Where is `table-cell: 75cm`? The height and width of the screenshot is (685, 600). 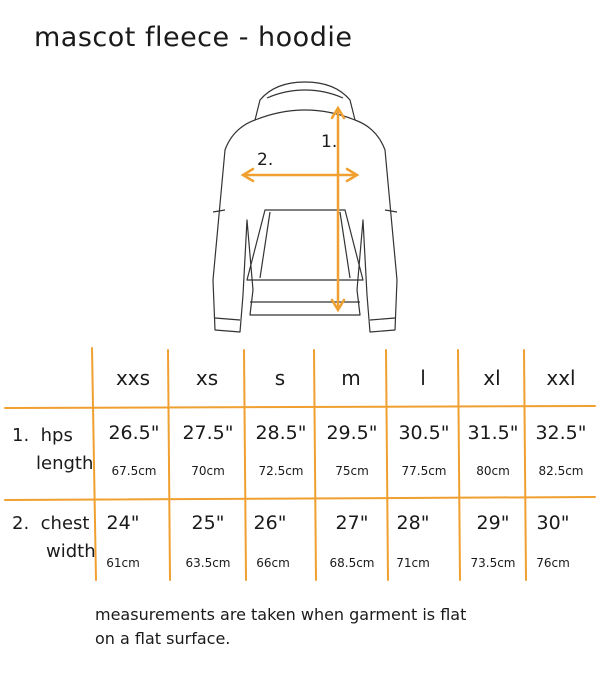 table-cell: 75cm is located at coordinates (352, 471).